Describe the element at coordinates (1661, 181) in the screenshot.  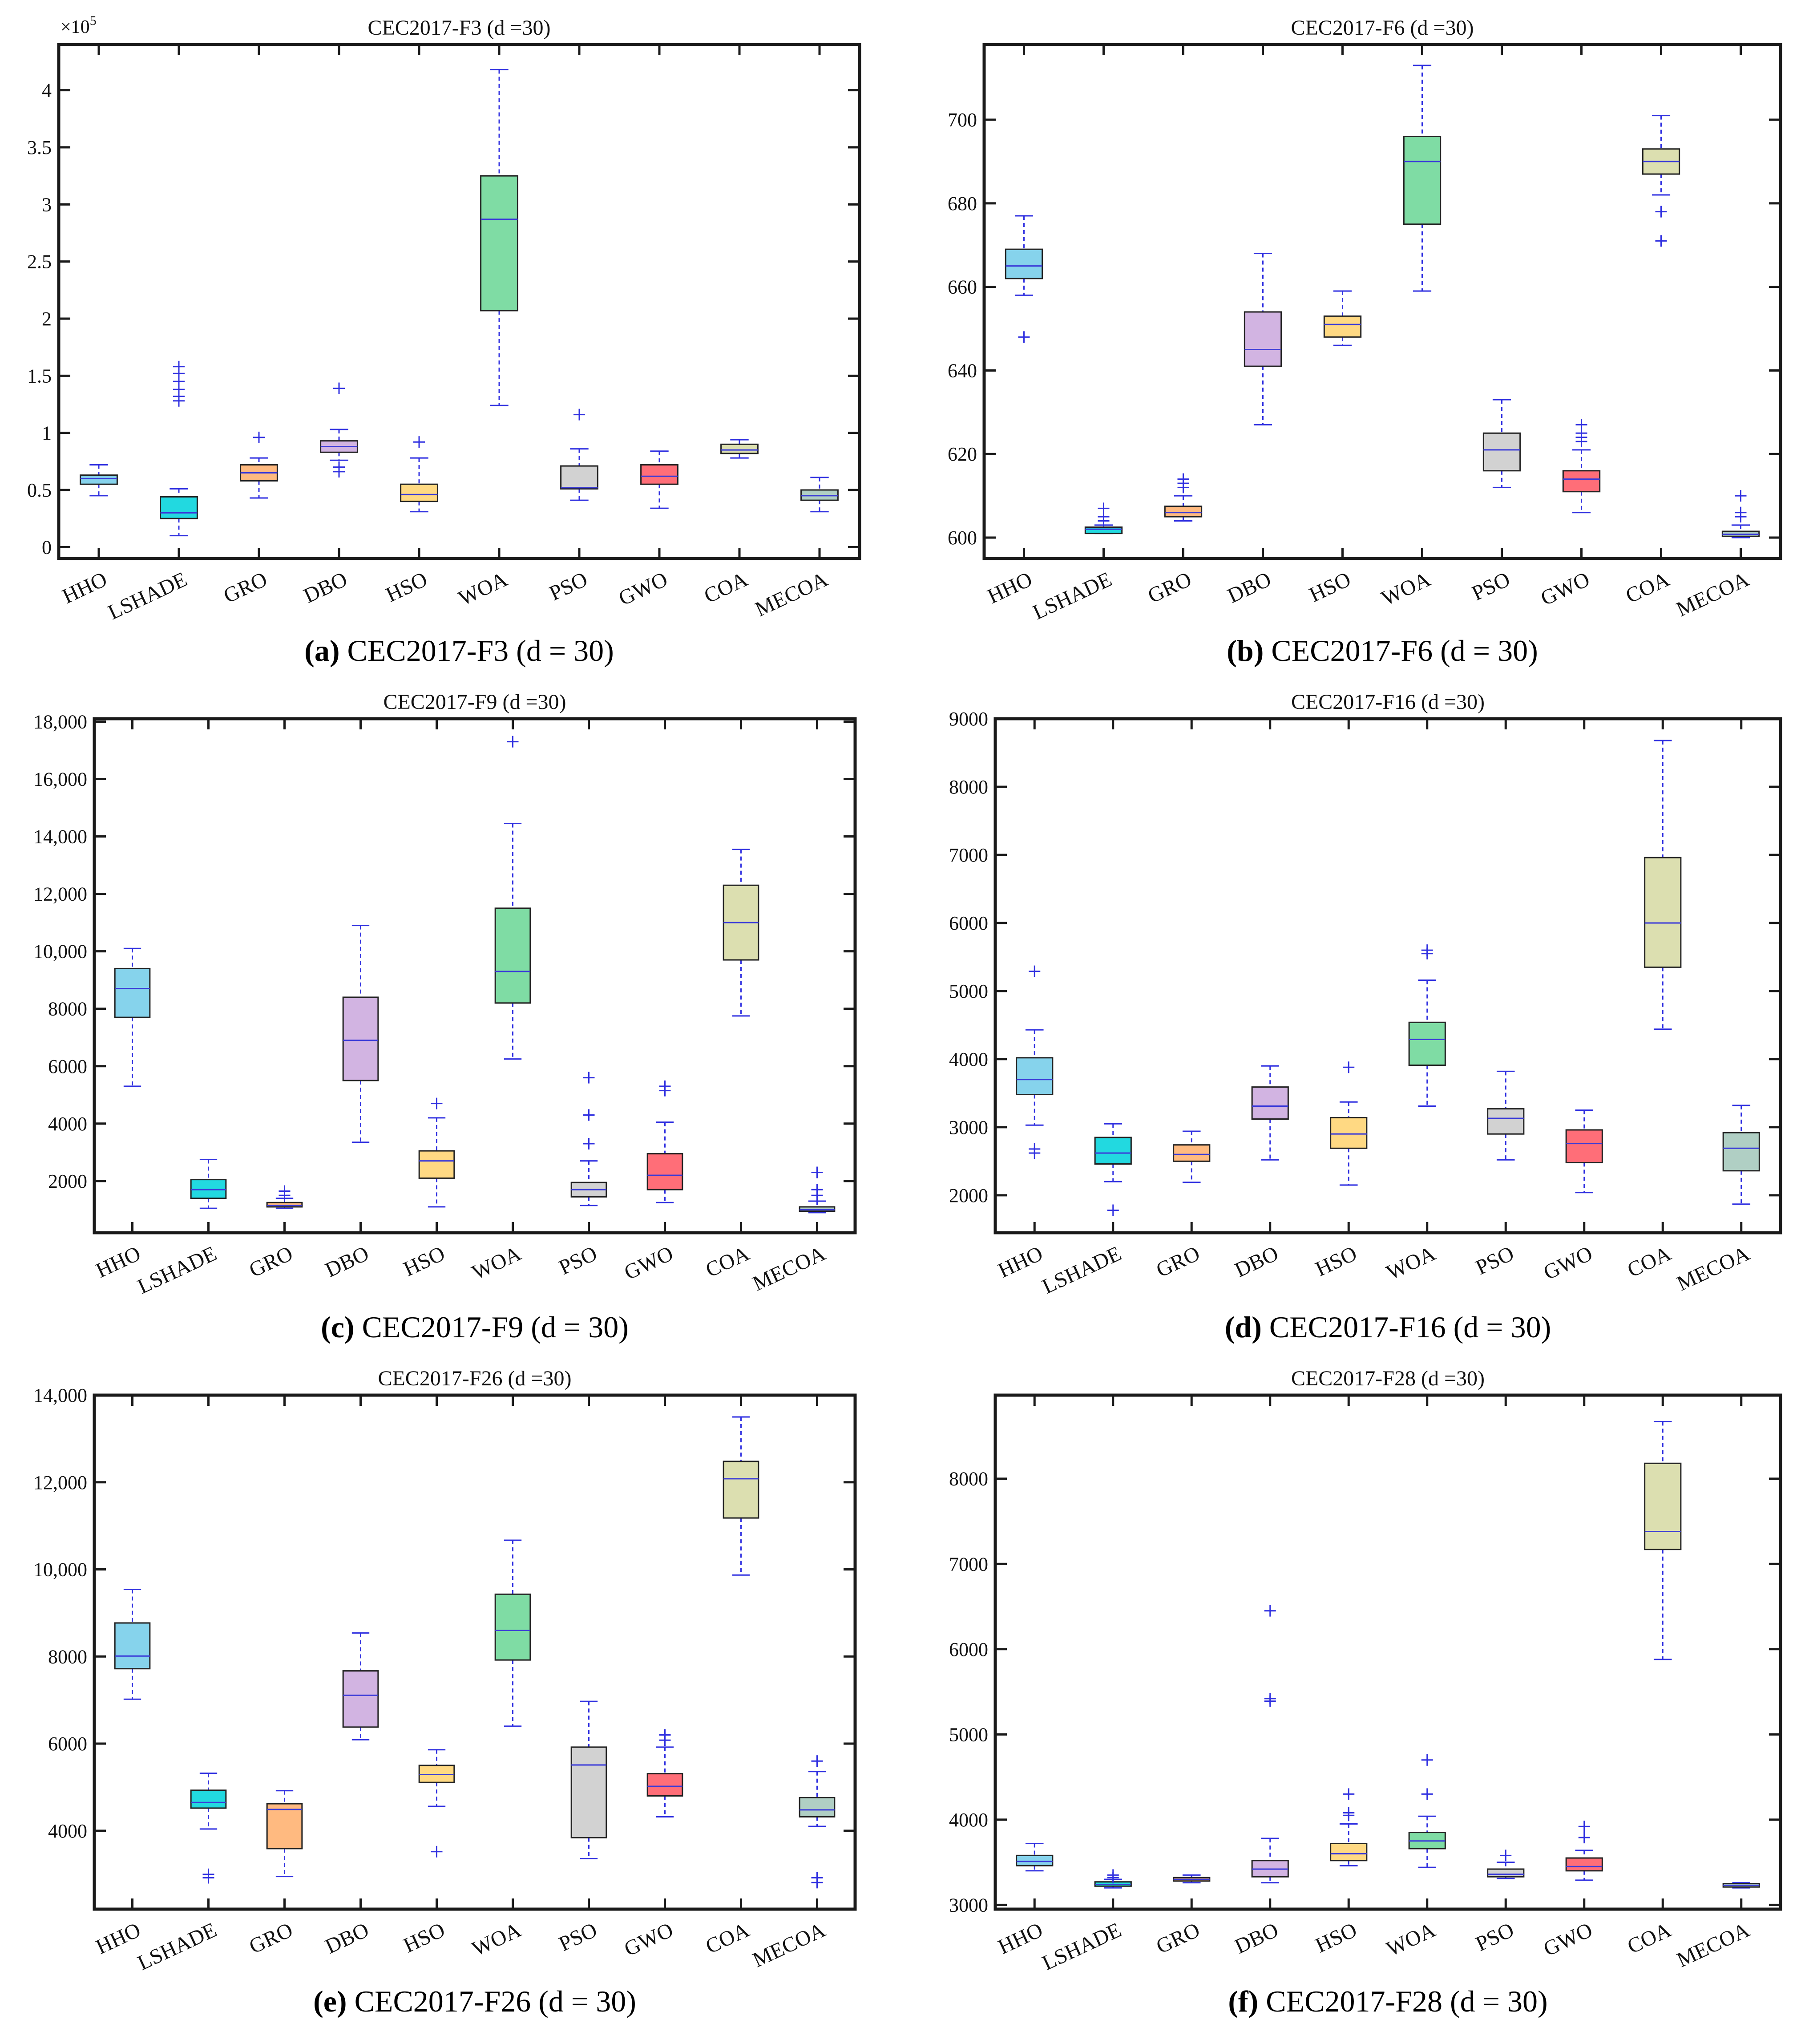
I see `box-coa` at that location.